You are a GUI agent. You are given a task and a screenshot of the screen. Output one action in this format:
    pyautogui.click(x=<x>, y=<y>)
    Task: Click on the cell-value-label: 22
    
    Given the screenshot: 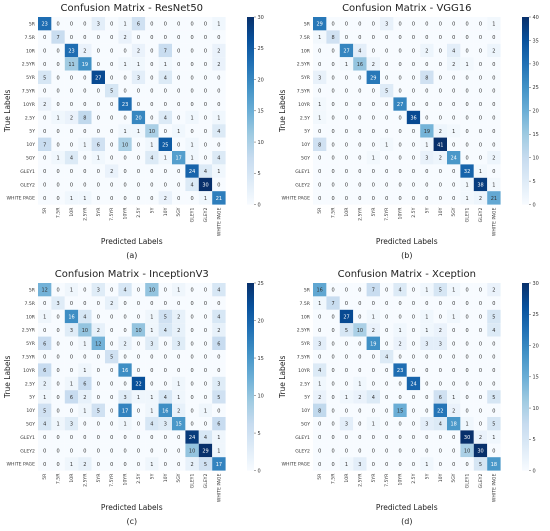 What is the action you would take?
    pyautogui.click(x=138, y=385)
    